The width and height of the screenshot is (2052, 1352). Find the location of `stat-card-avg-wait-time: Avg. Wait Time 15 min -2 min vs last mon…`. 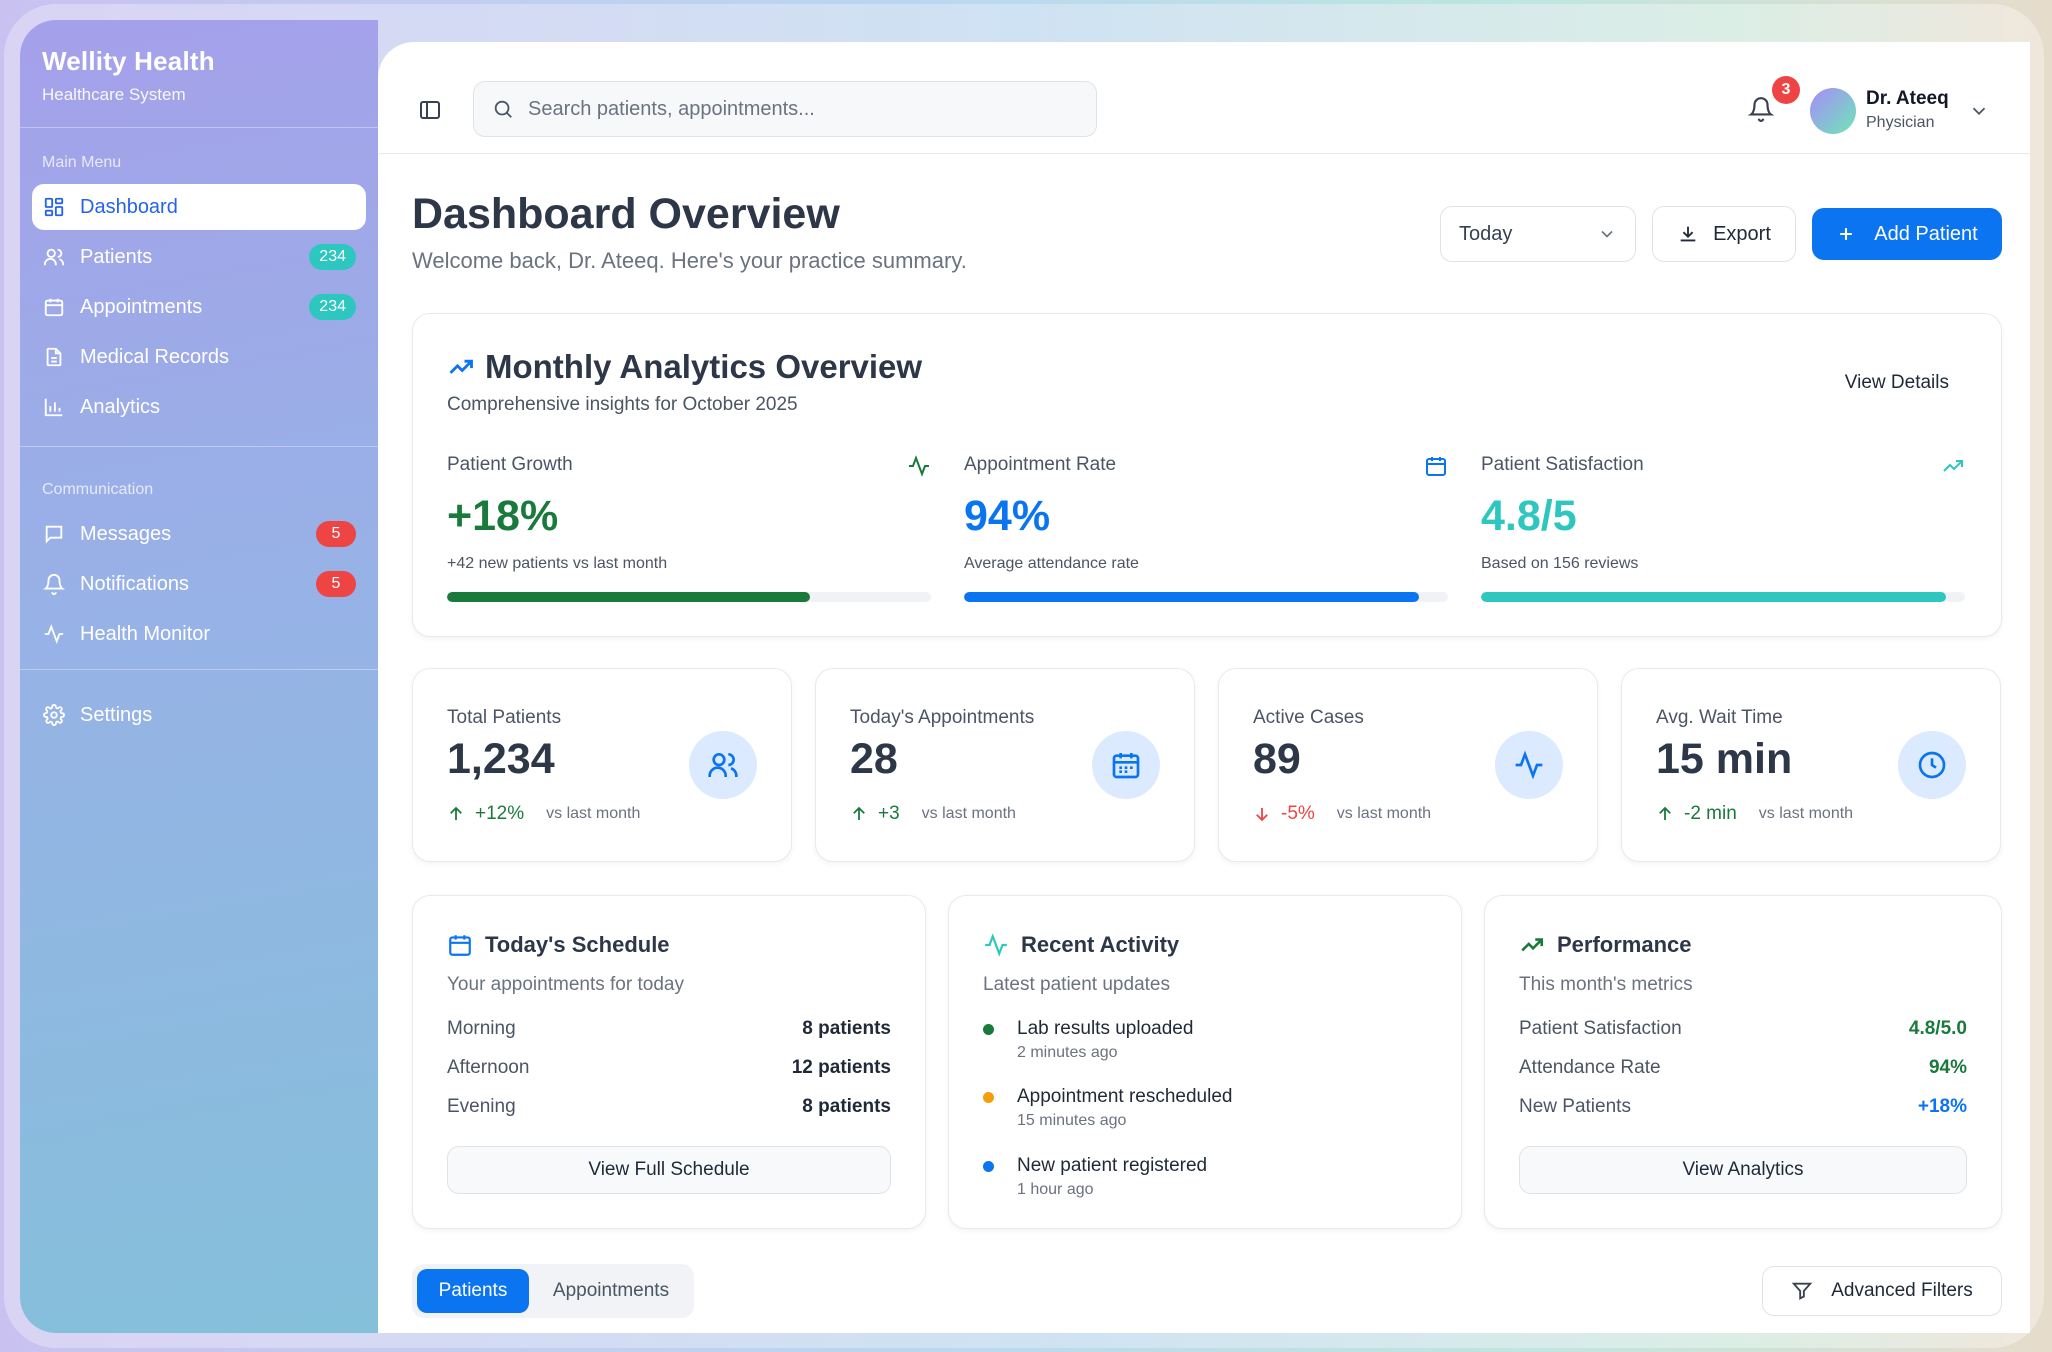

stat-card-avg-wait-time: Avg. Wait Time 15 min -2 min vs last mon… is located at coordinates (1811, 765).